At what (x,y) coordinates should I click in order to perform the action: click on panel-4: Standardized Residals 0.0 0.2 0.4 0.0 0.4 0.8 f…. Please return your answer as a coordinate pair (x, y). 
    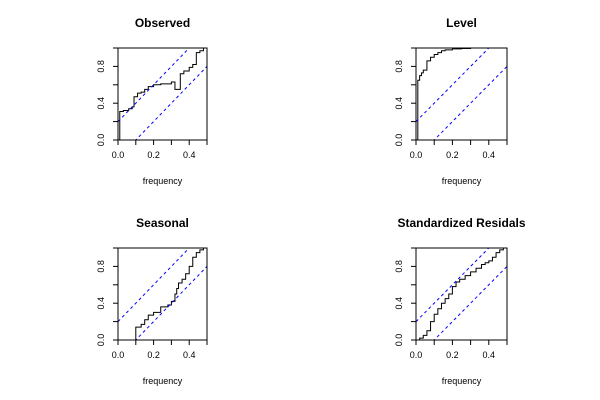
    Looking at the image, I should click on (460, 301).